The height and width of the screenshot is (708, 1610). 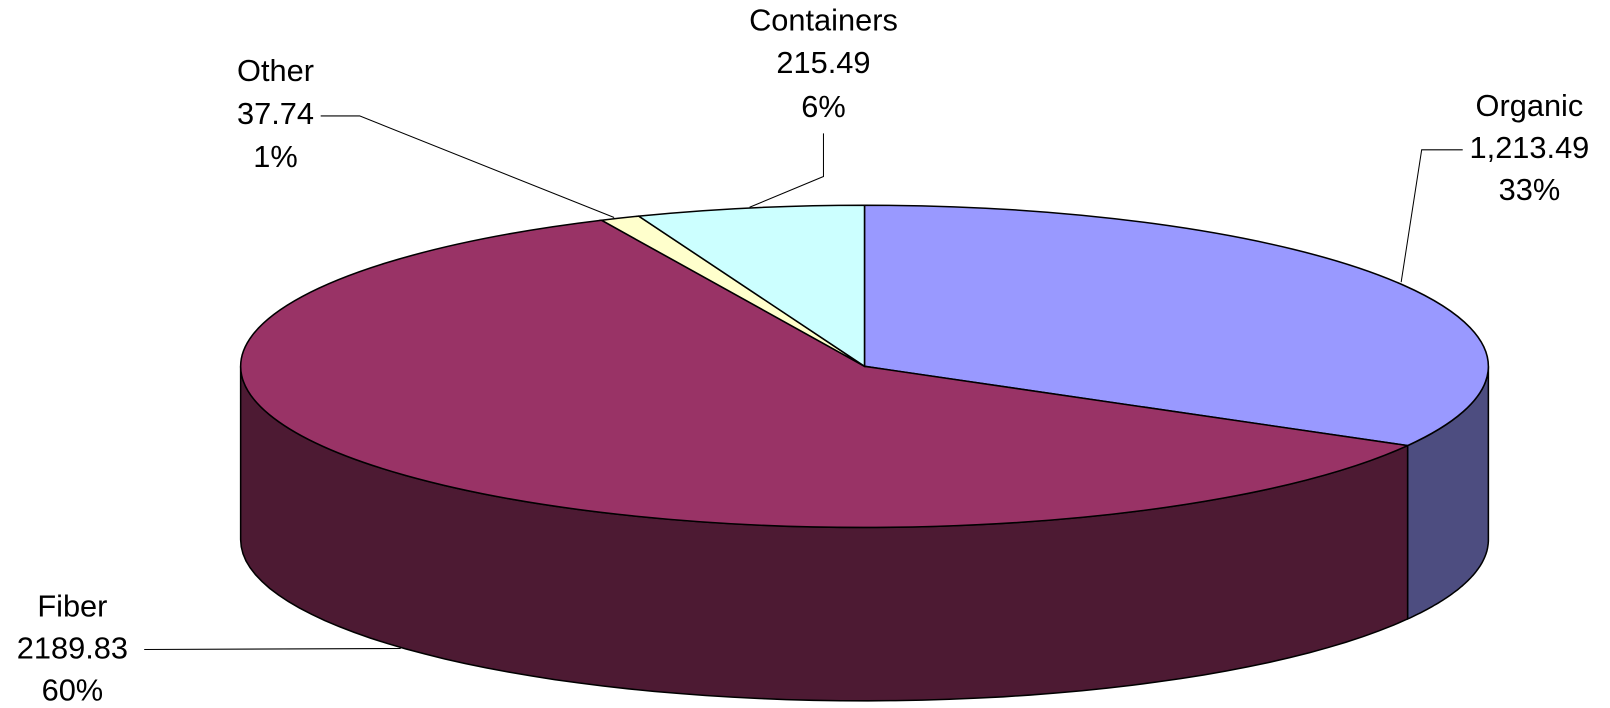 I want to click on percent-label: 1%, so click(x=275, y=156).